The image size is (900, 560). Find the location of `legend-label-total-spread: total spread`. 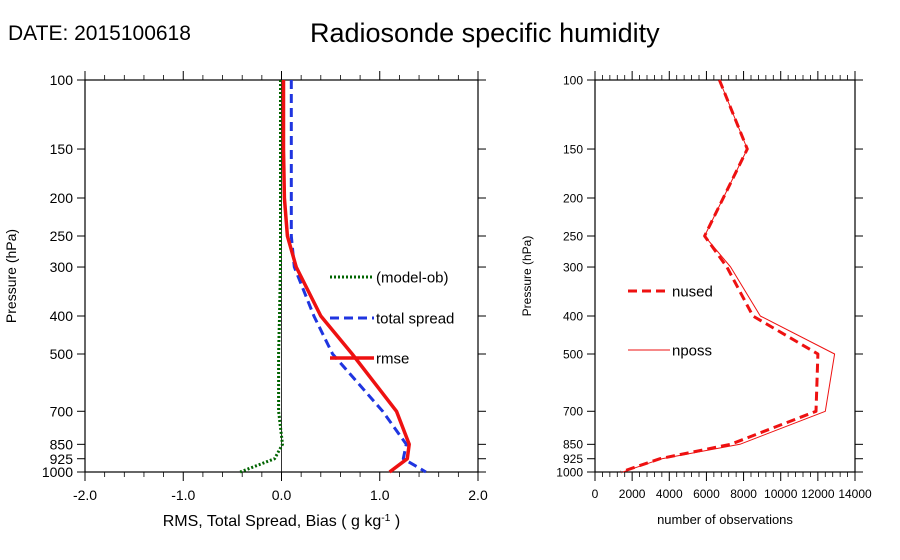

legend-label-total-spread: total spread is located at coordinates (415, 318).